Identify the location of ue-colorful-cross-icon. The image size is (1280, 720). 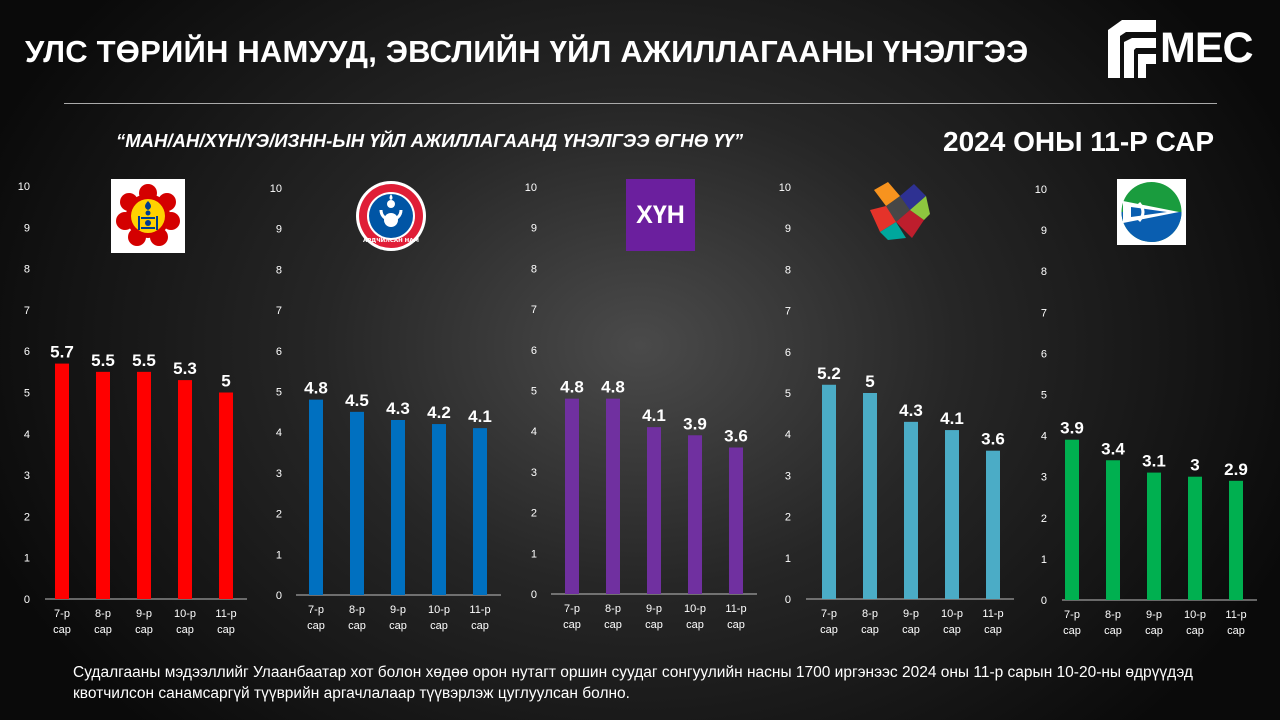
(900, 211).